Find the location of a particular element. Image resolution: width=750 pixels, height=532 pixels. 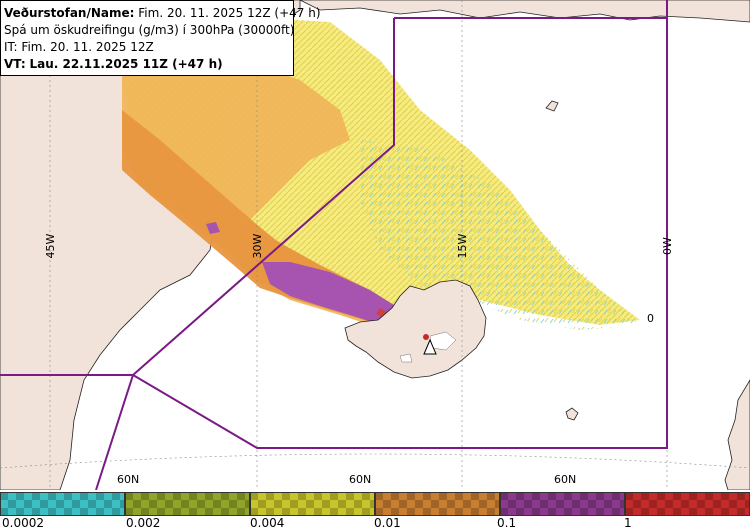

legend-color-bar is located at coordinates (375, 504).